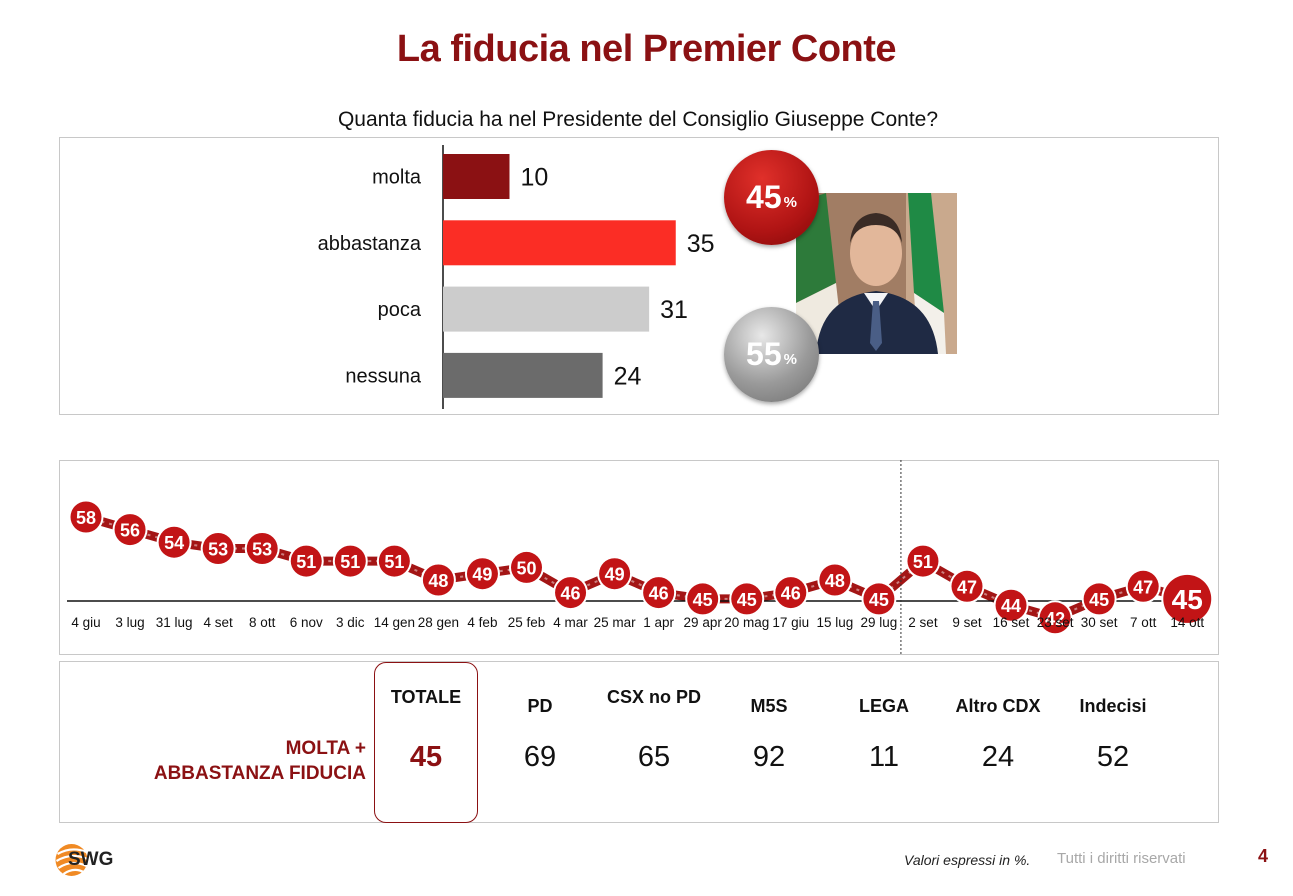  I want to click on rights-notice: Tutti i diritti riservati, so click(1121, 858).